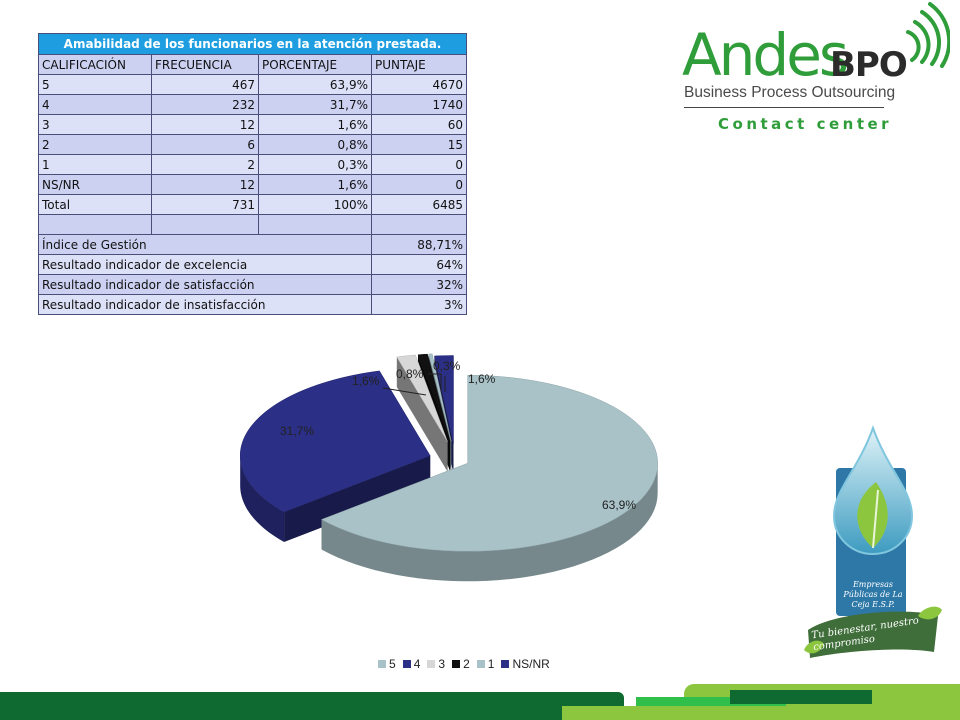 The width and height of the screenshot is (960, 720). Describe the element at coordinates (95, 184) in the screenshot. I see `table-cell: NS/NR` at that location.